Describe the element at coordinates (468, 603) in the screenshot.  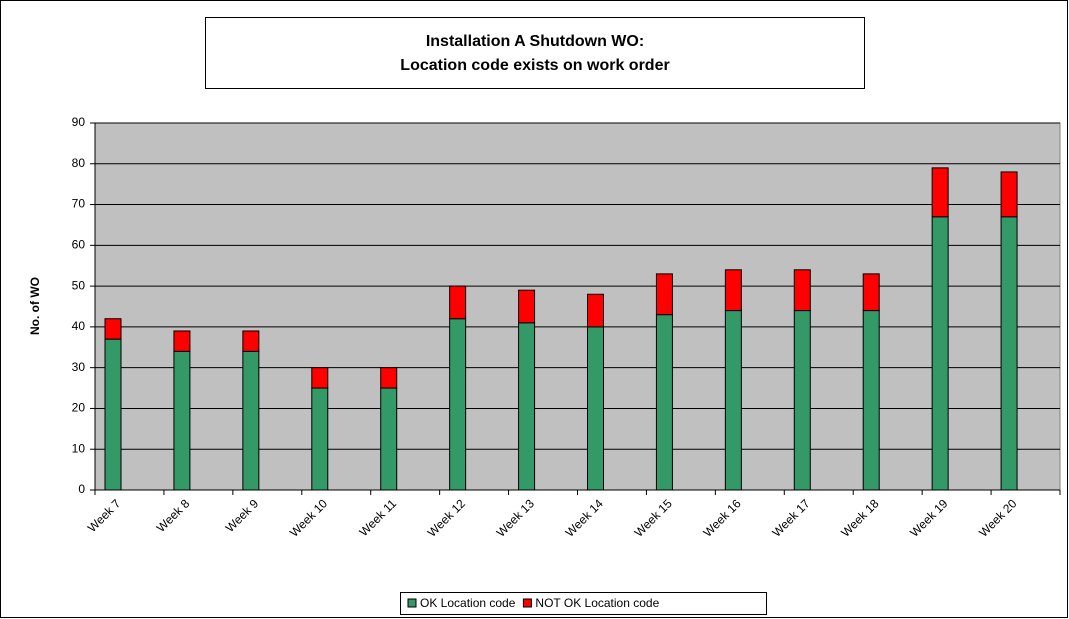
I see `legend-label: OK Location code` at that location.